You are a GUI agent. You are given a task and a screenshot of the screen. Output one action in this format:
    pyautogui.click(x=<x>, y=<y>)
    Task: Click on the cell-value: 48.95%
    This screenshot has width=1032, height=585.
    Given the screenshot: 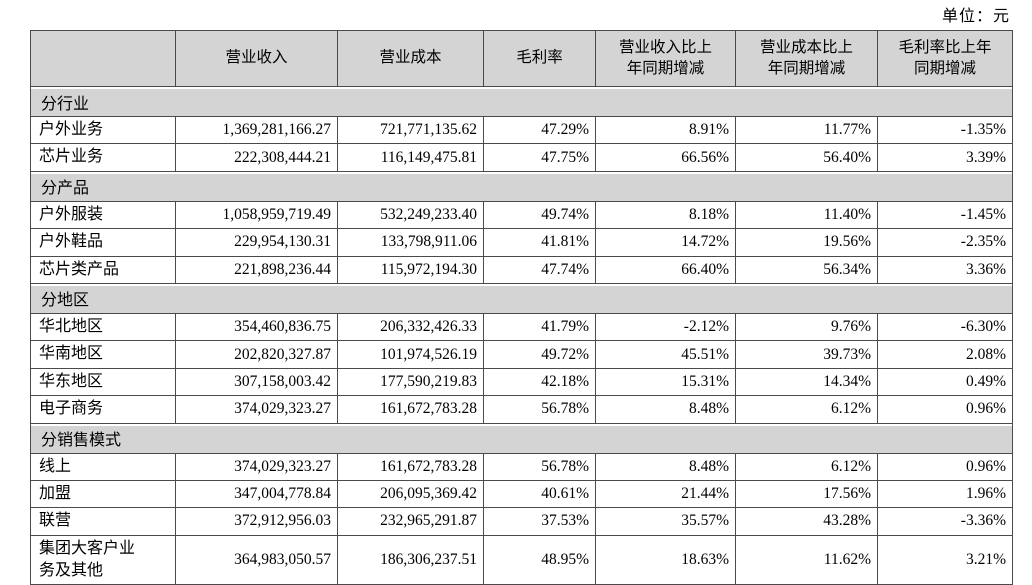 What is the action you would take?
    pyautogui.click(x=539, y=559)
    